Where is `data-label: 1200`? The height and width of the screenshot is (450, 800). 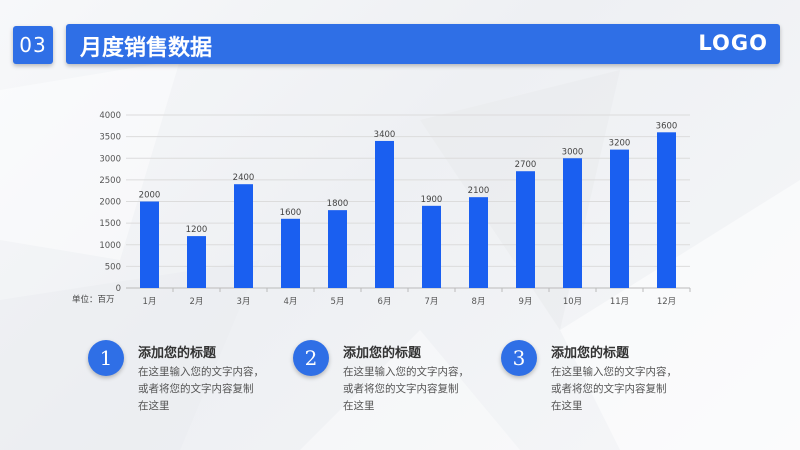
data-label: 1200 is located at coordinates (197, 230).